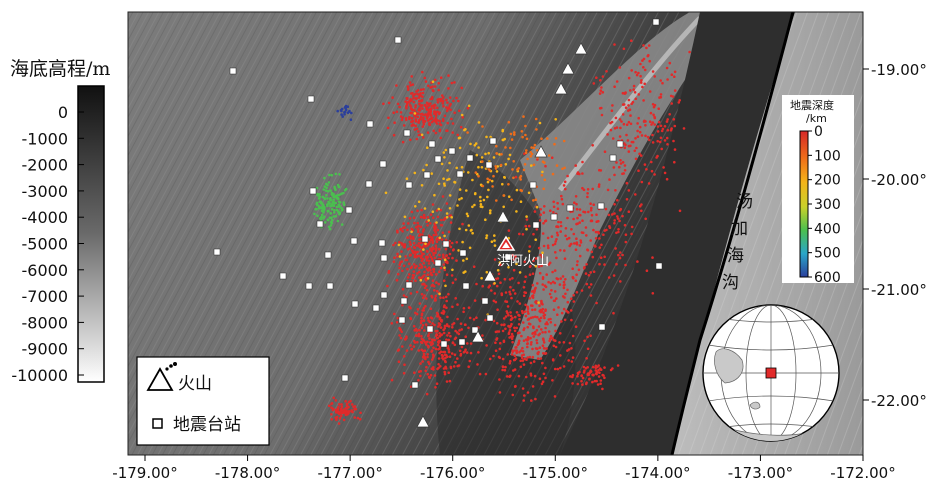 The width and height of the screenshot is (929, 484). Describe the element at coordinates (739, 229) in the screenshot. I see `trench-label-char: 加` at that location.